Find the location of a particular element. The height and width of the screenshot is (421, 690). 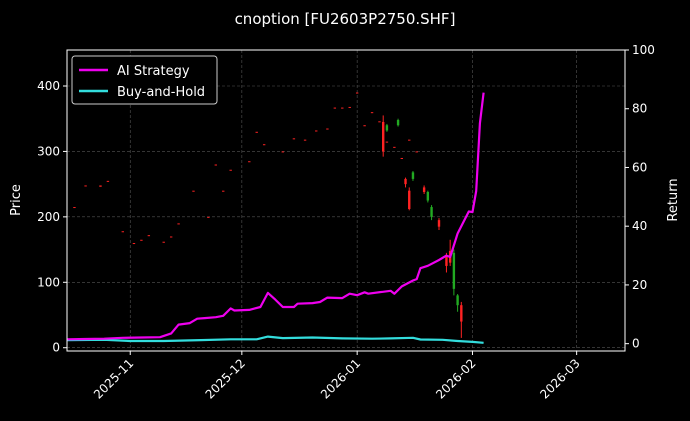

y-axis-right-label: Return is located at coordinates (673, 199).